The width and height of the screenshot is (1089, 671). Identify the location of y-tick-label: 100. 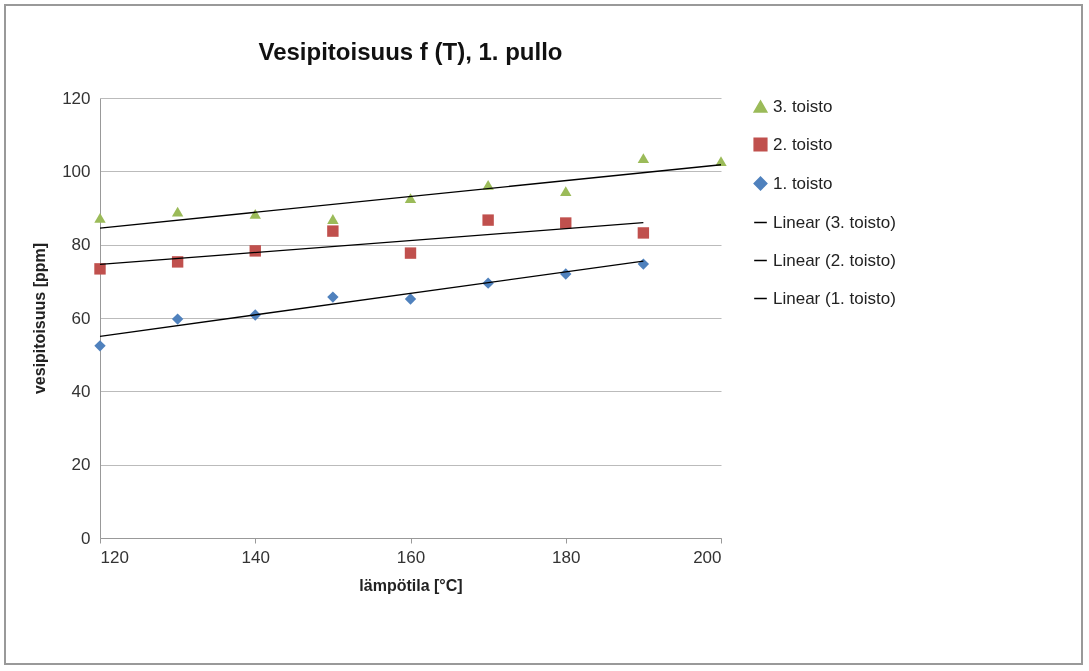
(76, 171).